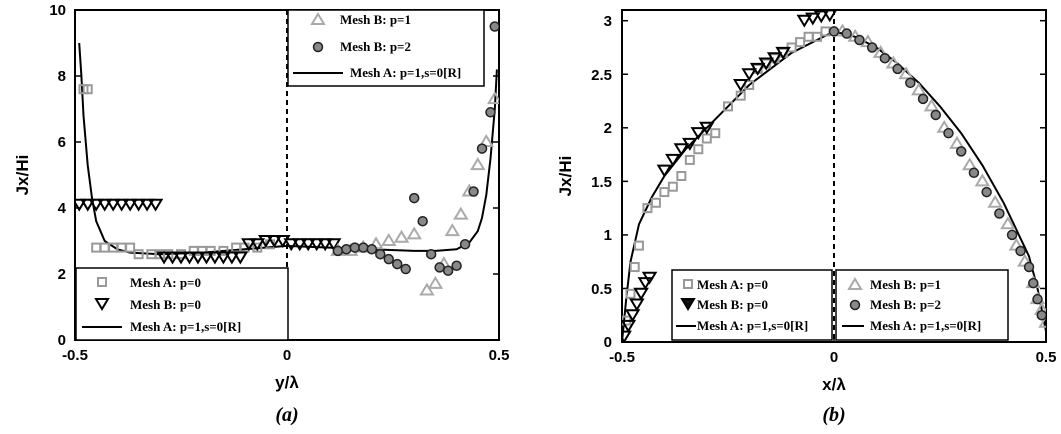  Describe the element at coordinates (62, 142) in the screenshot. I see `y-tick-a-3: 6` at that location.